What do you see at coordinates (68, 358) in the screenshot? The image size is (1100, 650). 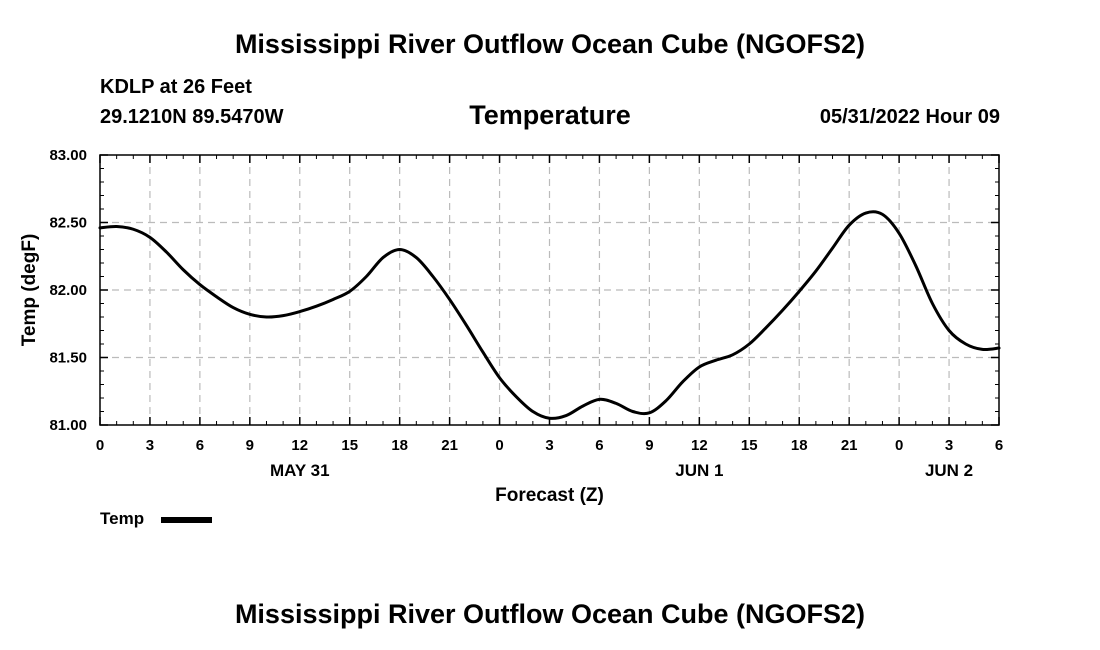 I see `y-tick-label: 81.50` at bounding box center [68, 358].